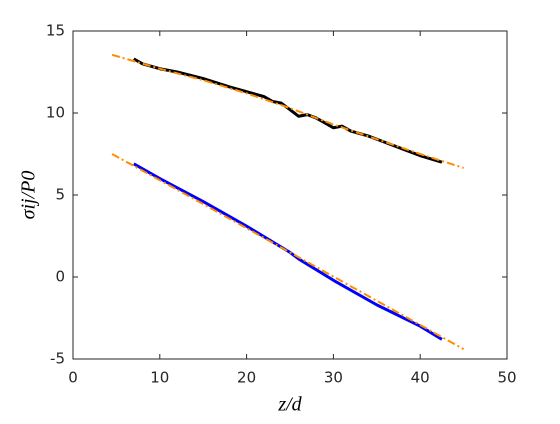 The width and height of the screenshot is (560, 424). I want to click on x-tick-label: 40, so click(420, 378).